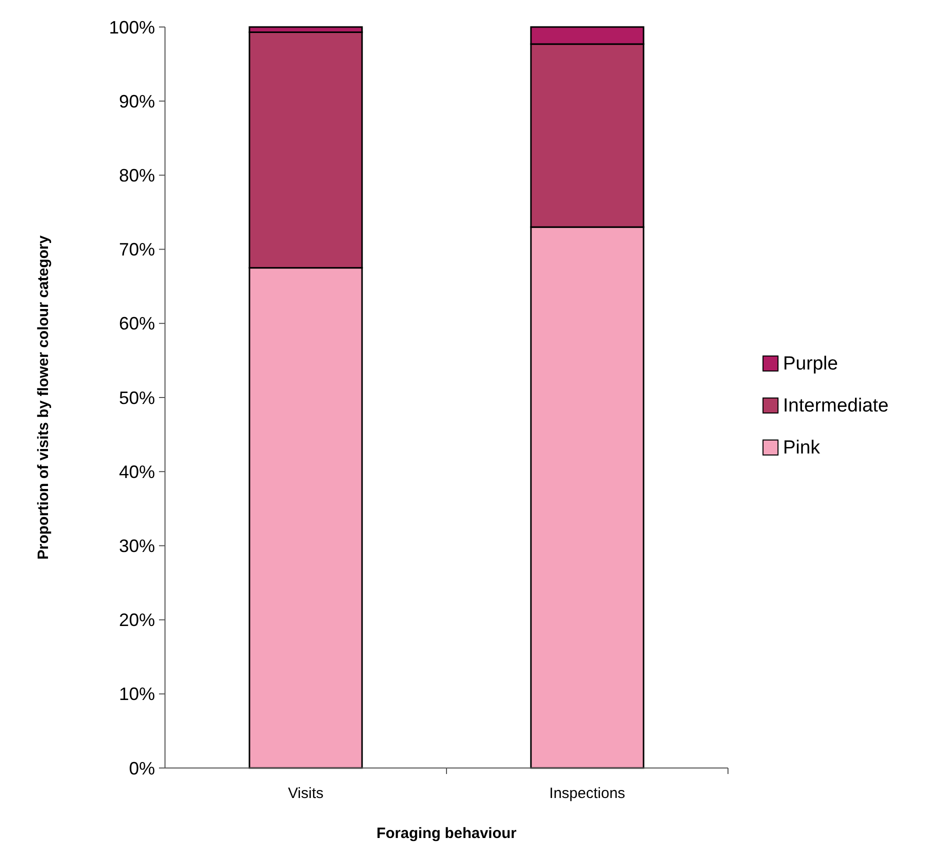 Image resolution: width=925 pixels, height=850 pixels. What do you see at coordinates (810, 364) in the screenshot?
I see `legend-label: Purple` at bounding box center [810, 364].